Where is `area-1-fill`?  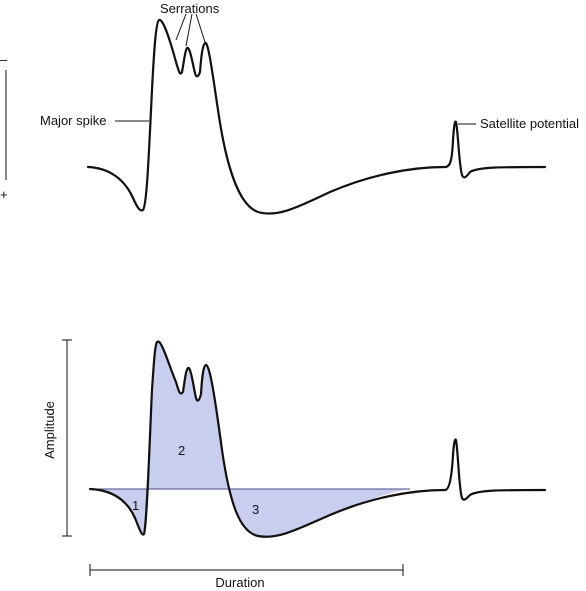
area-1-fill is located at coordinates (119, 512).